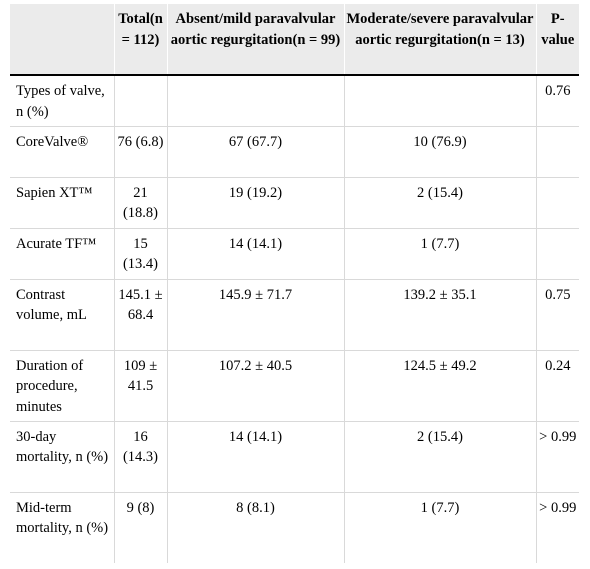 This screenshot has height=569, width=590. What do you see at coordinates (62, 253) in the screenshot?
I see `row-label: Acurate TF™` at bounding box center [62, 253].